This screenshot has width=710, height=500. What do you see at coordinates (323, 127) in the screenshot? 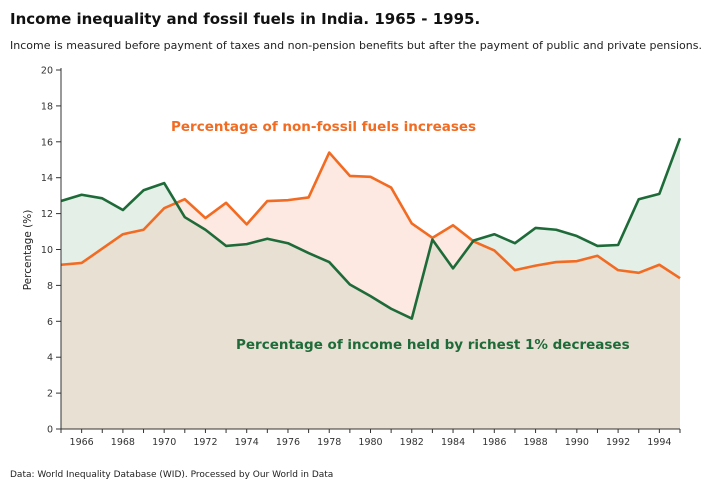
I see `annotation-nonfossil: Percentage of non-fossil fuels increases` at bounding box center [323, 127].